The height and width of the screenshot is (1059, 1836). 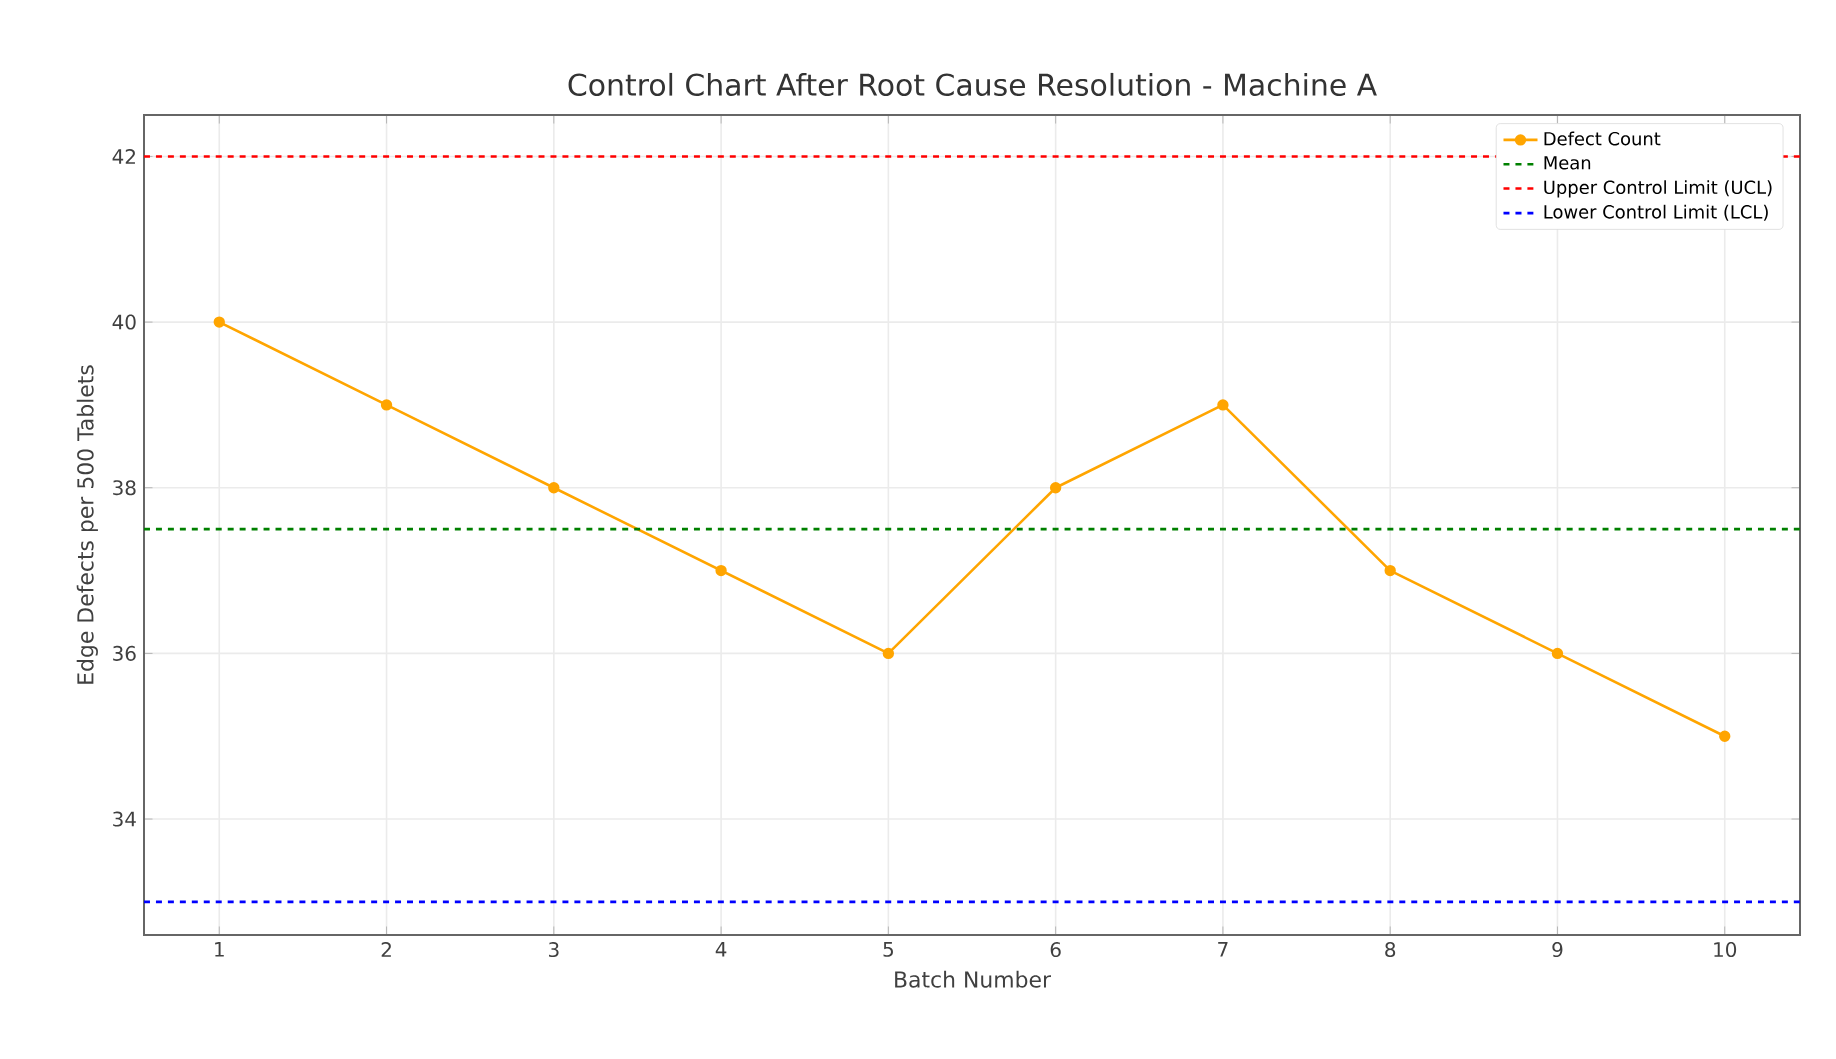 What do you see at coordinates (1658, 189) in the screenshot?
I see `legend-label: Upper Control Limit (UCL)` at bounding box center [1658, 189].